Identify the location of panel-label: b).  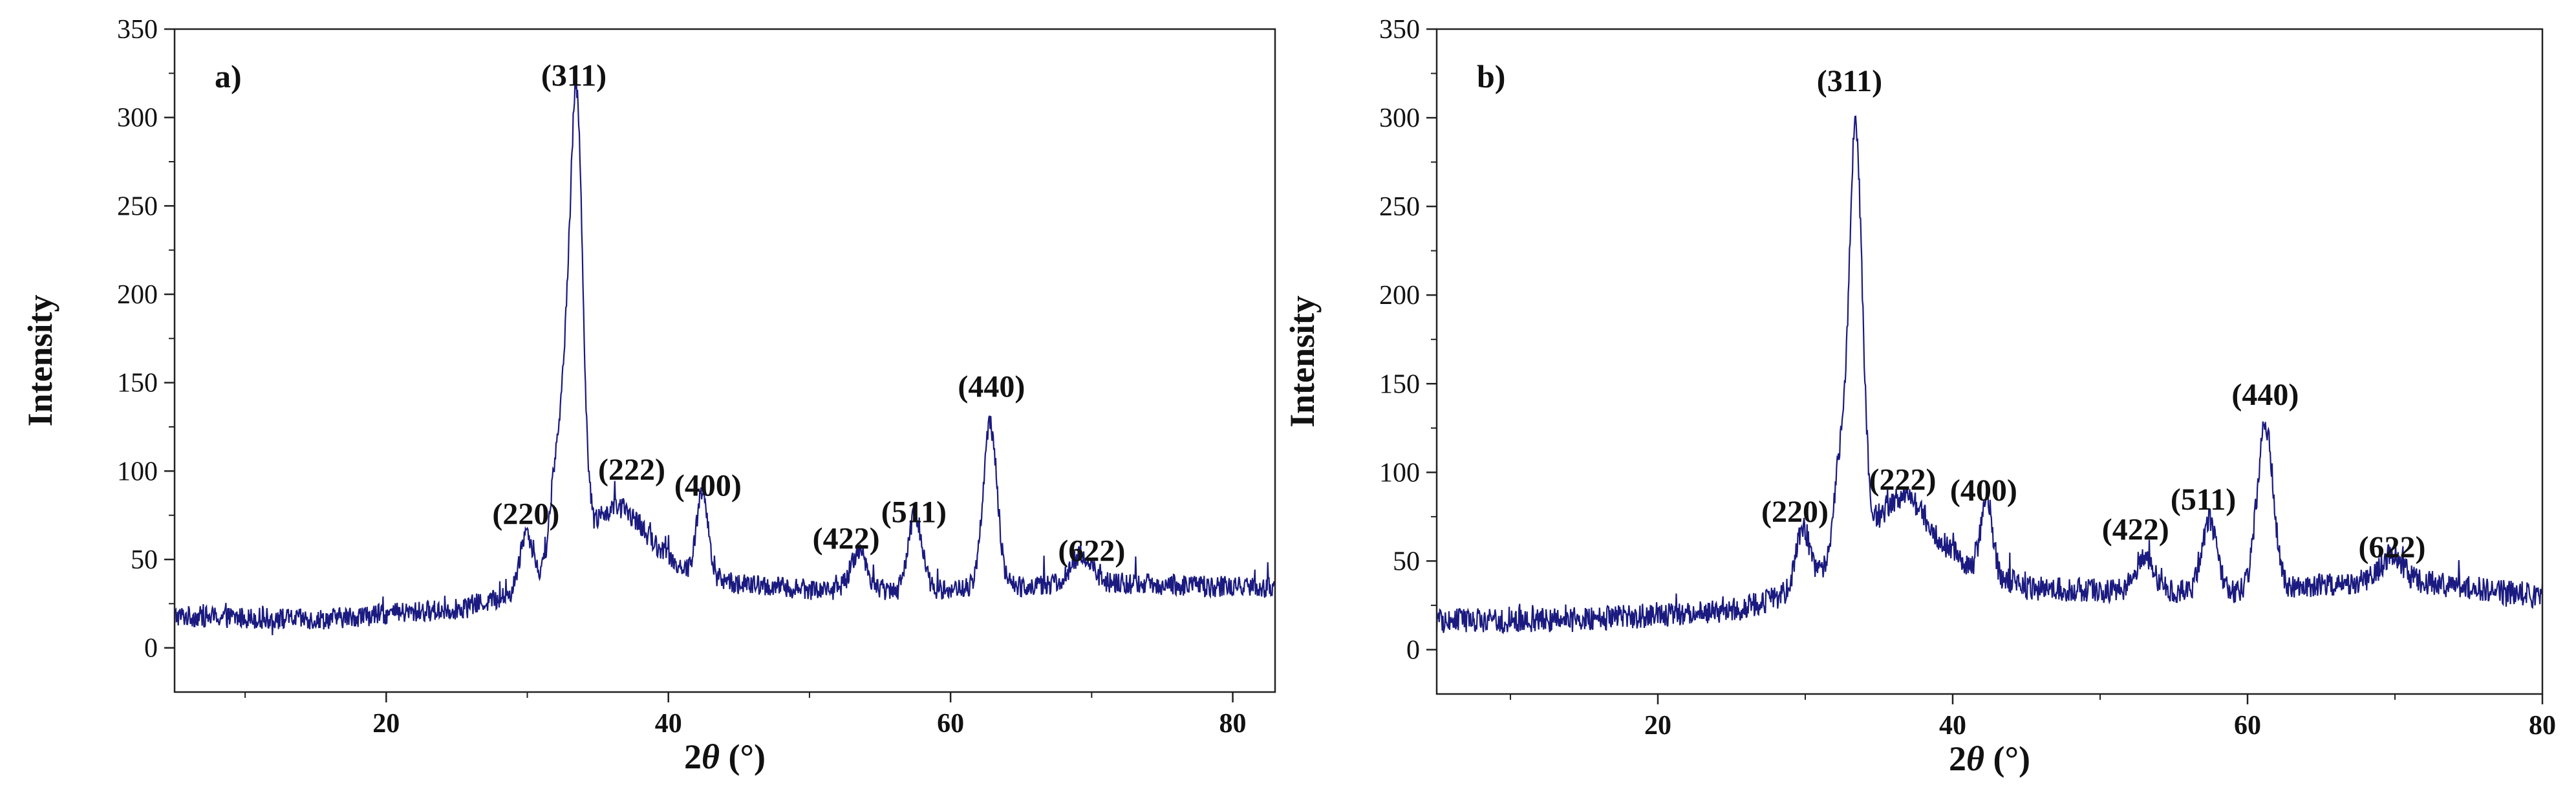
(1491, 76).